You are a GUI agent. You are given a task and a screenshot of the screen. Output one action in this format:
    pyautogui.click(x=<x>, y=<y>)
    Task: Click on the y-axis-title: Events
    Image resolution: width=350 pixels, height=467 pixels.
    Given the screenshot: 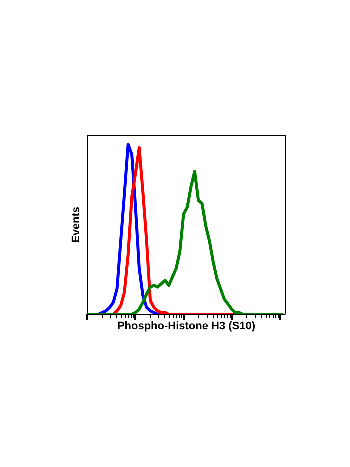 What is the action you would take?
    pyautogui.click(x=76, y=225)
    